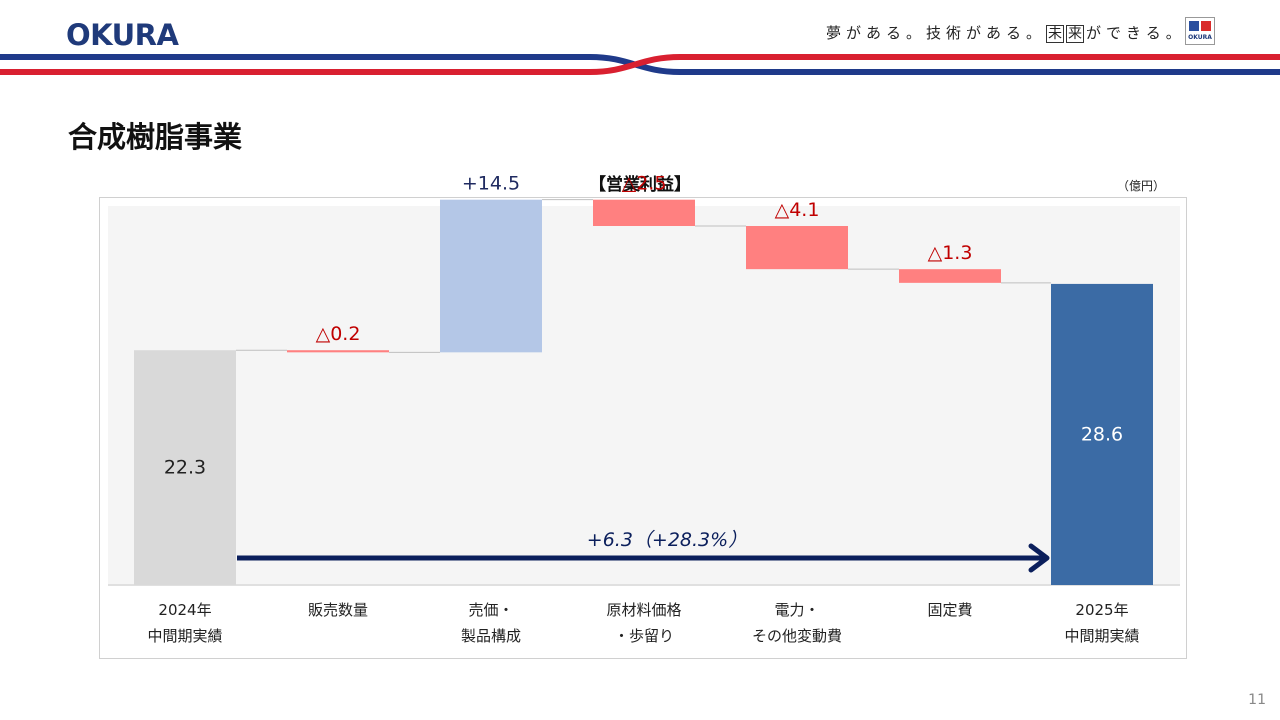 This screenshot has width=1280, height=720. I want to click on data-label-4: △2.5, so click(644, 184).